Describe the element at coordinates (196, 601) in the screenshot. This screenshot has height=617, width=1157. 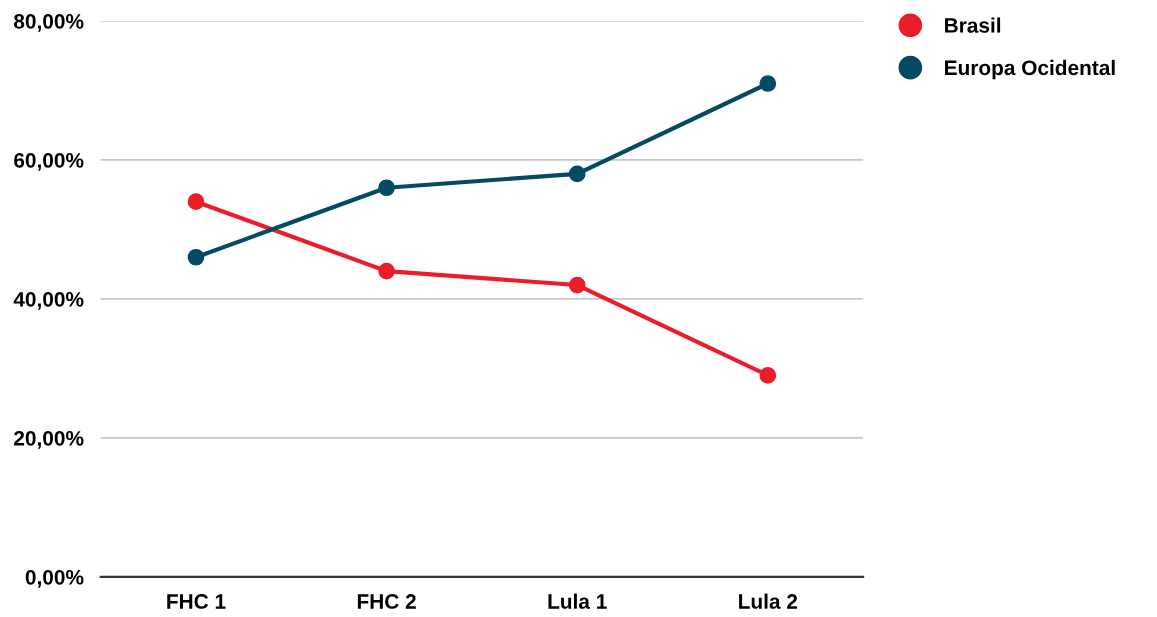
I see `x-tick-label: FHC 1` at that location.